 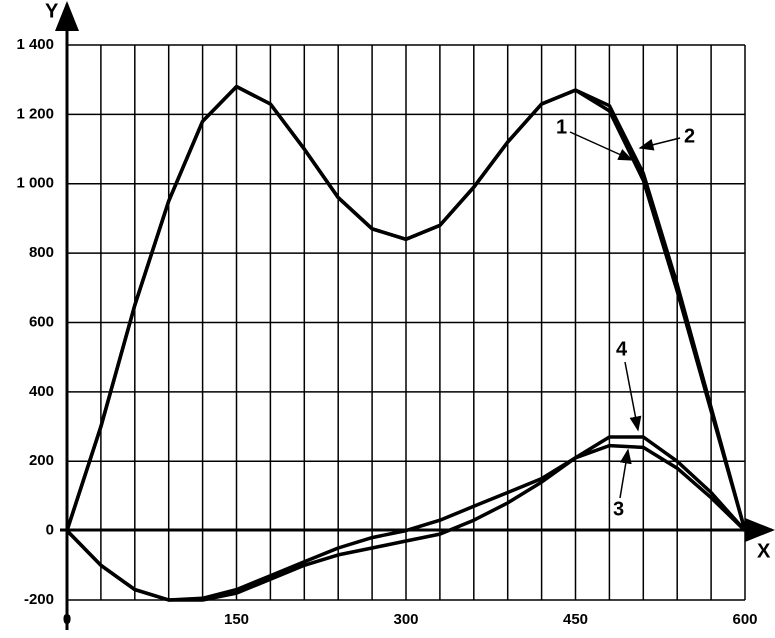 I want to click on y-tick-label: 1 200, so click(x=35, y=113).